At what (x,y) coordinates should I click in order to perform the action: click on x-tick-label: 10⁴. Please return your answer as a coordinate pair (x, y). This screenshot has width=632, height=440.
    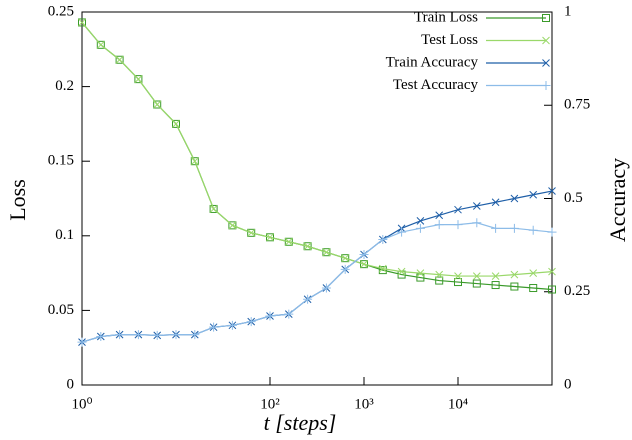
    Looking at the image, I should click on (458, 404).